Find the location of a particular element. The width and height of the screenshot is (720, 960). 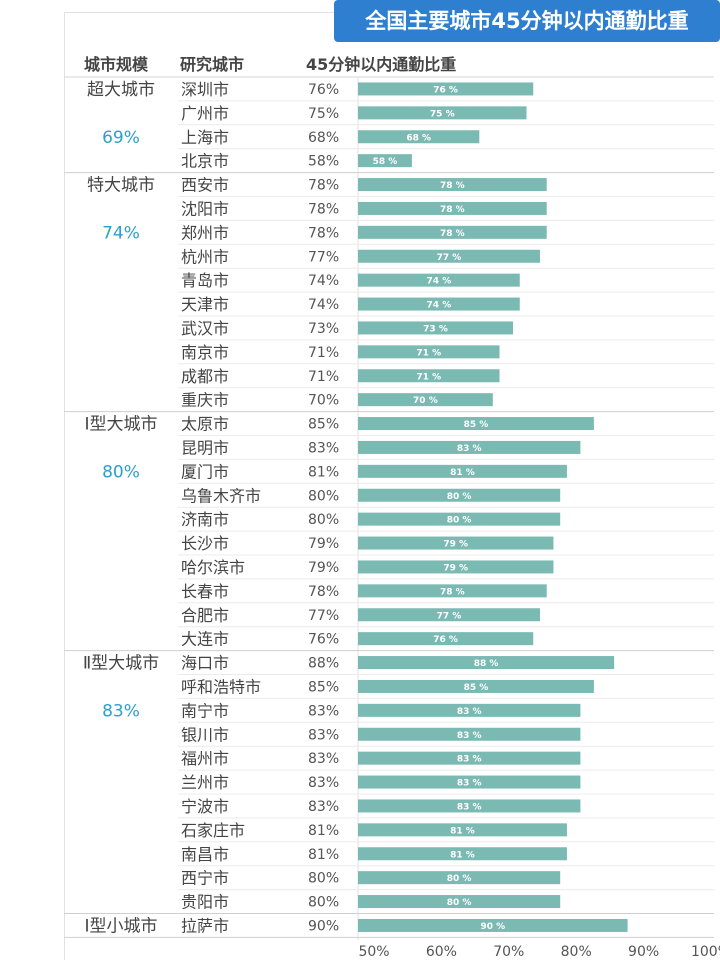

city-value-label: 70% is located at coordinates (323, 401).